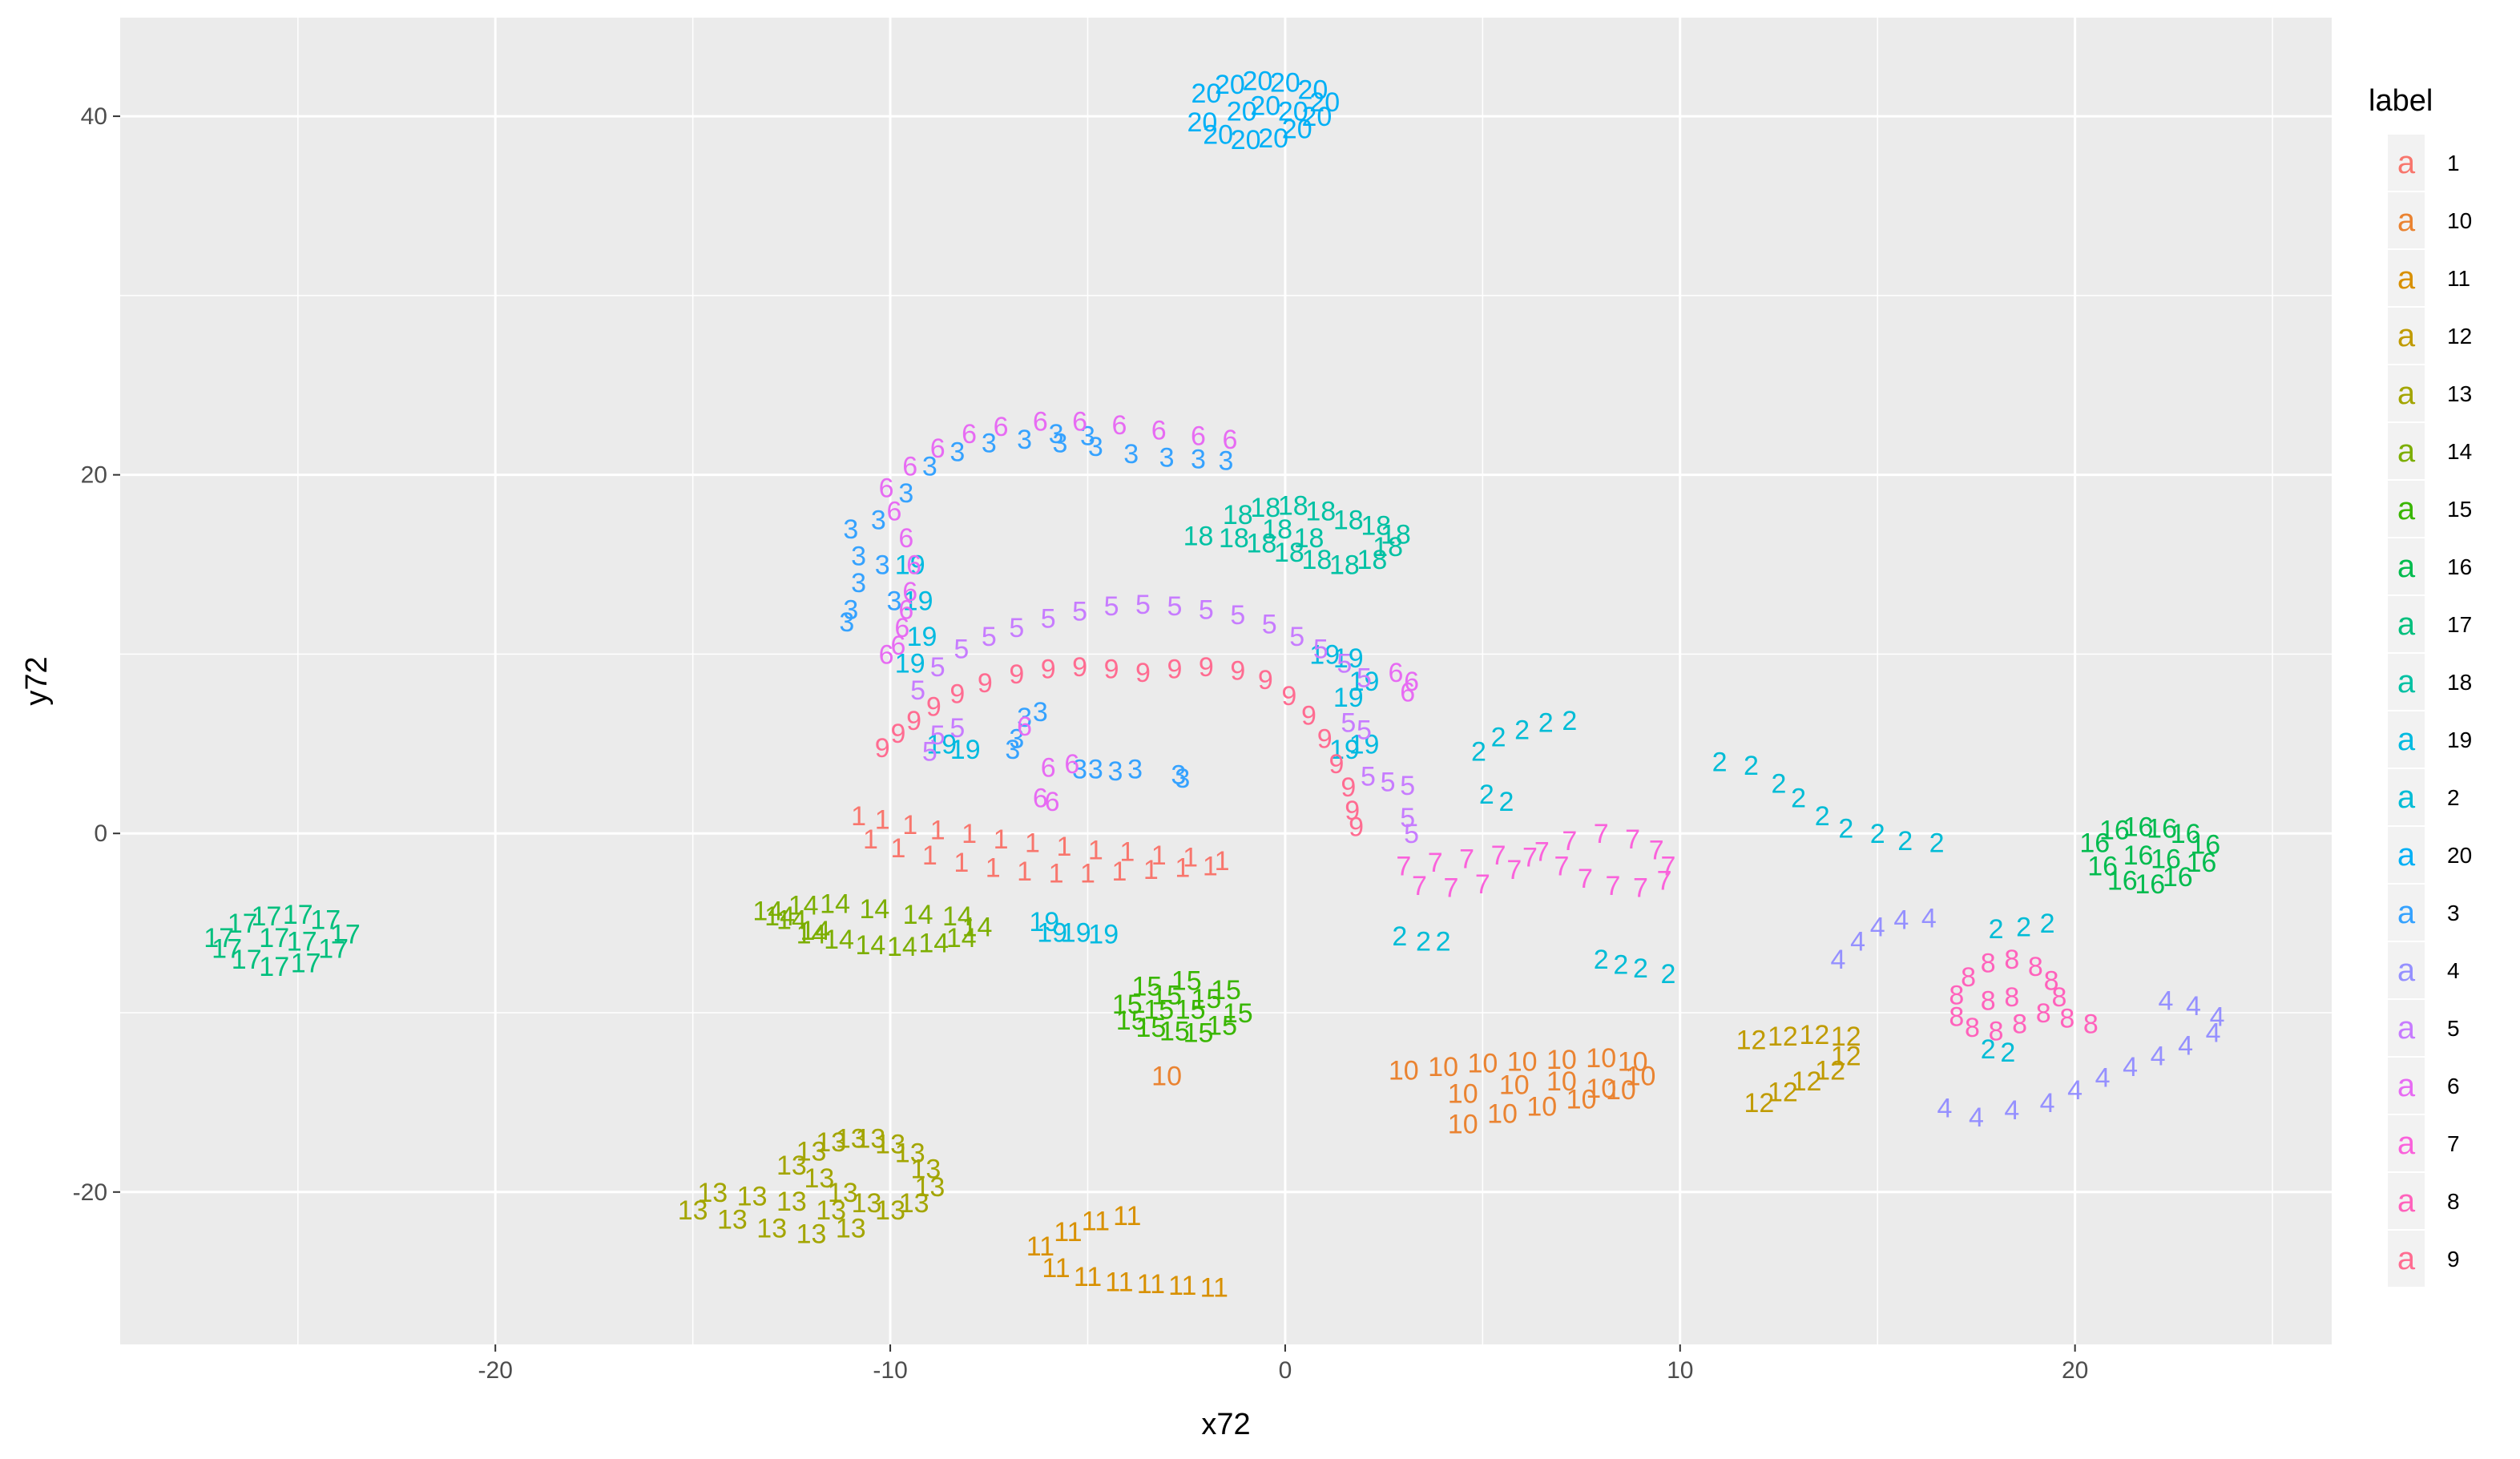 The width and height of the screenshot is (2520, 1459). I want to click on legend-label-1: 1, so click(2453, 163).